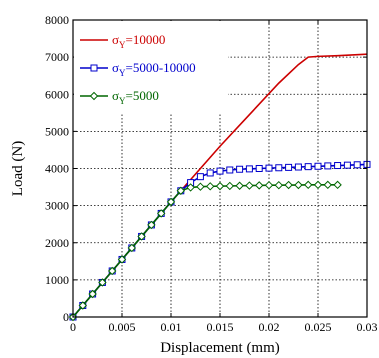 The image size is (379, 358). I want to click on legend-box, so click(151, 67).